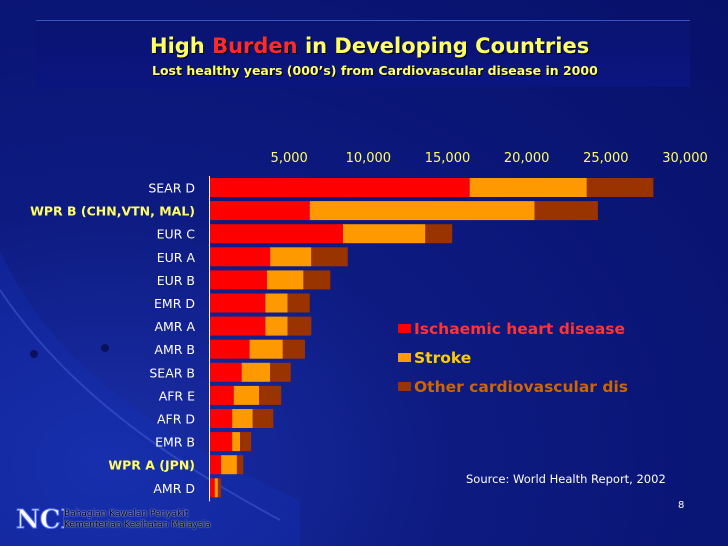 The width and height of the screenshot is (728, 546). Describe the element at coordinates (172, 372) in the screenshot. I see `category-label: SEAR B` at that location.